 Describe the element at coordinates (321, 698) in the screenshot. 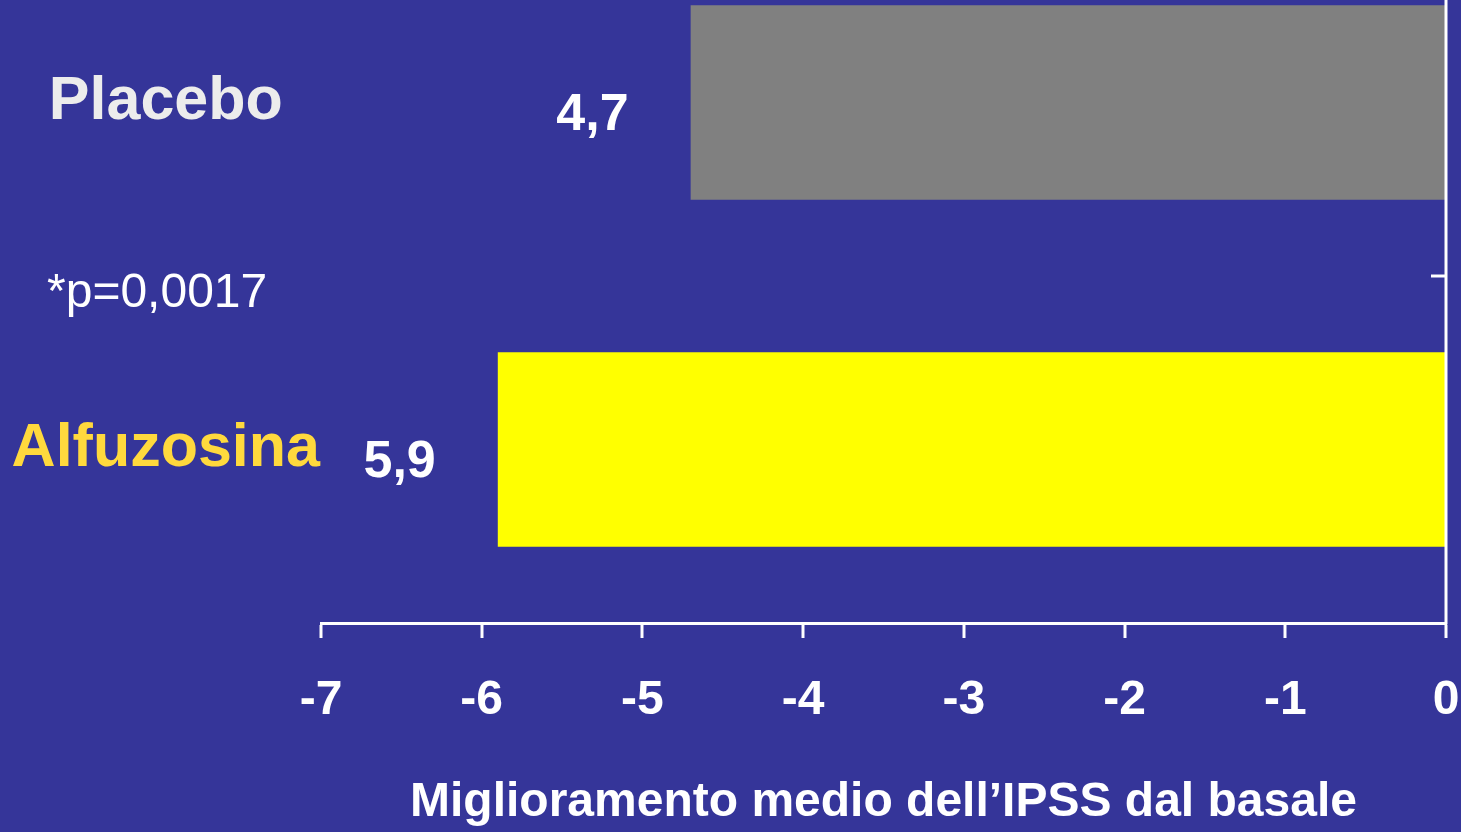

I see `x-tick-label: -7` at that location.